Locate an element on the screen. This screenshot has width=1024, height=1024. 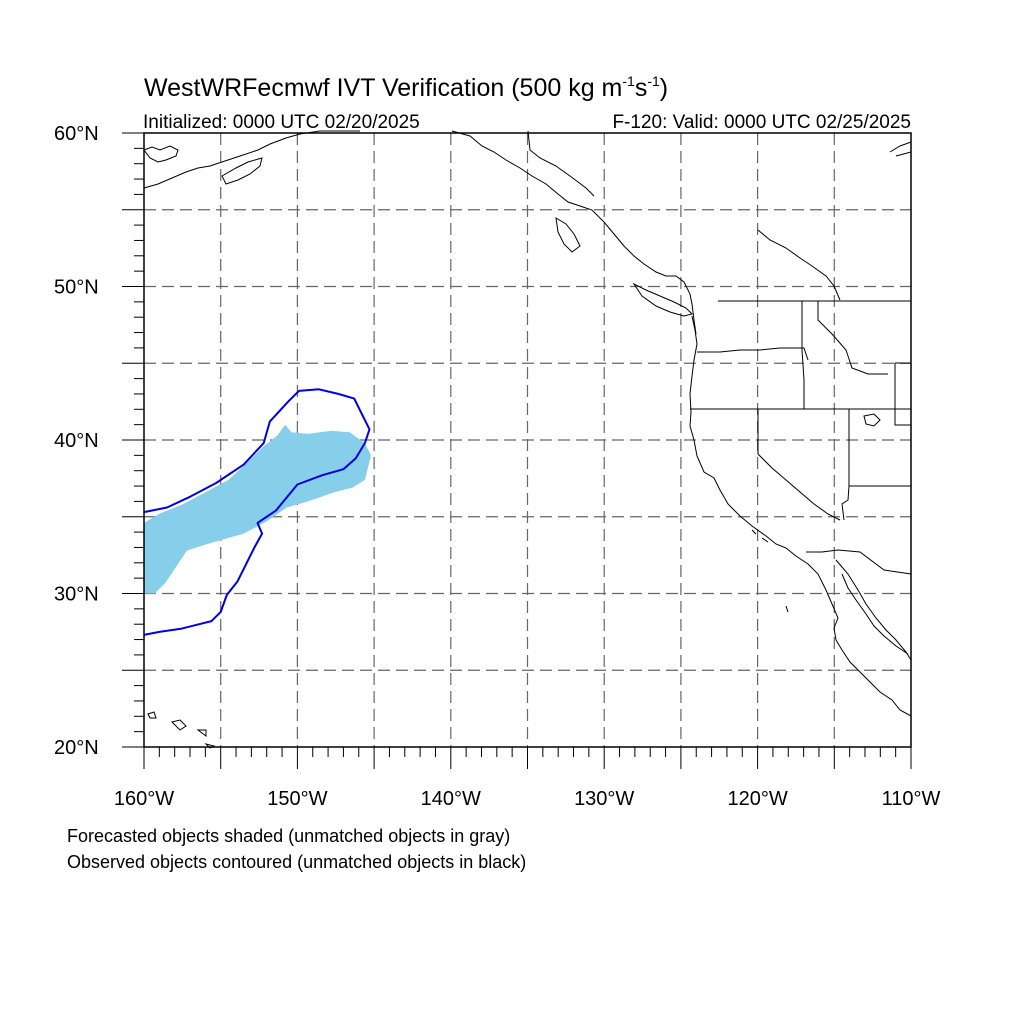
ne-coast-fragment is located at coordinates (900, 149).